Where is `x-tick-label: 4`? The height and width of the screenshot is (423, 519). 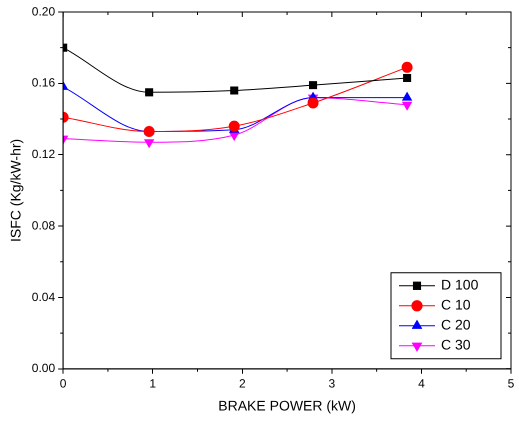
x-tick-label: 4 is located at coordinates (422, 383).